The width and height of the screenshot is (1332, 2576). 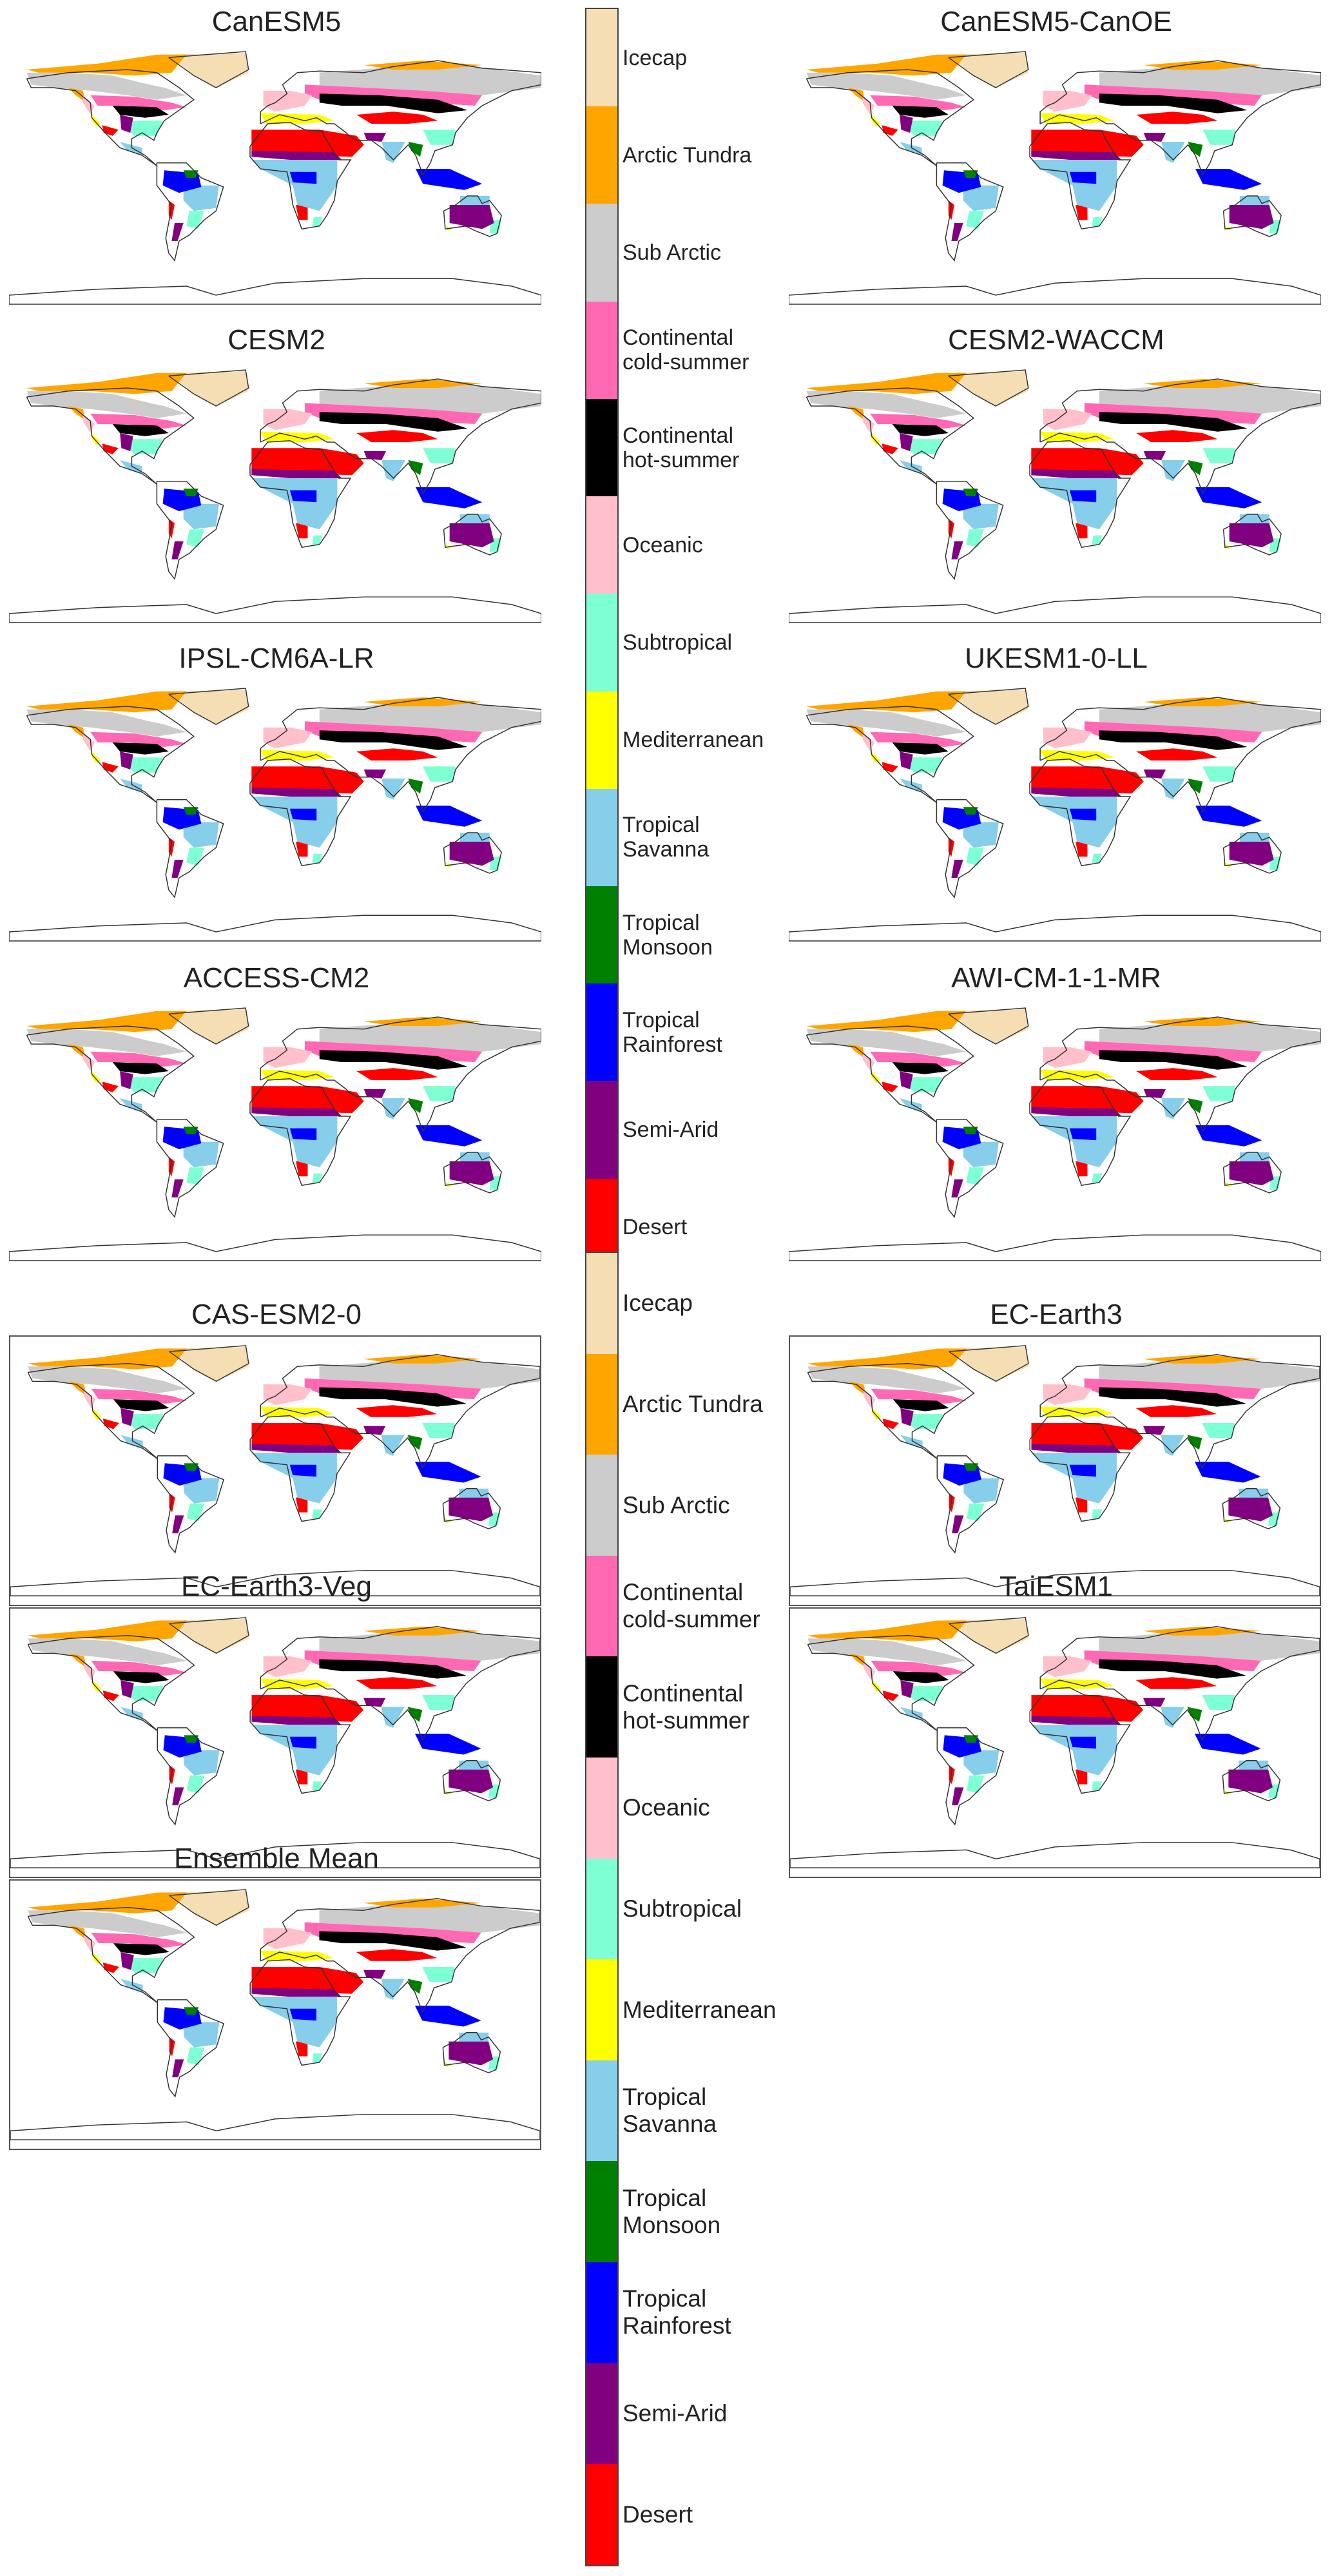 I want to click on legend-label: Sub Arctic, so click(x=676, y=1504).